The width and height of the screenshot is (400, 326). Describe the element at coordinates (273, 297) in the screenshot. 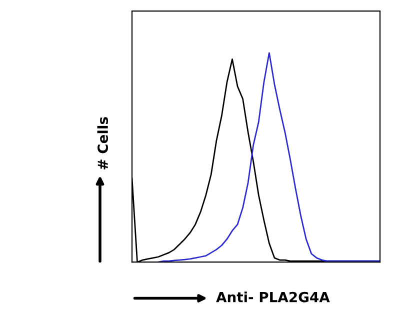

I see `x-axis-title: Anti- PLA2G4A` at that location.